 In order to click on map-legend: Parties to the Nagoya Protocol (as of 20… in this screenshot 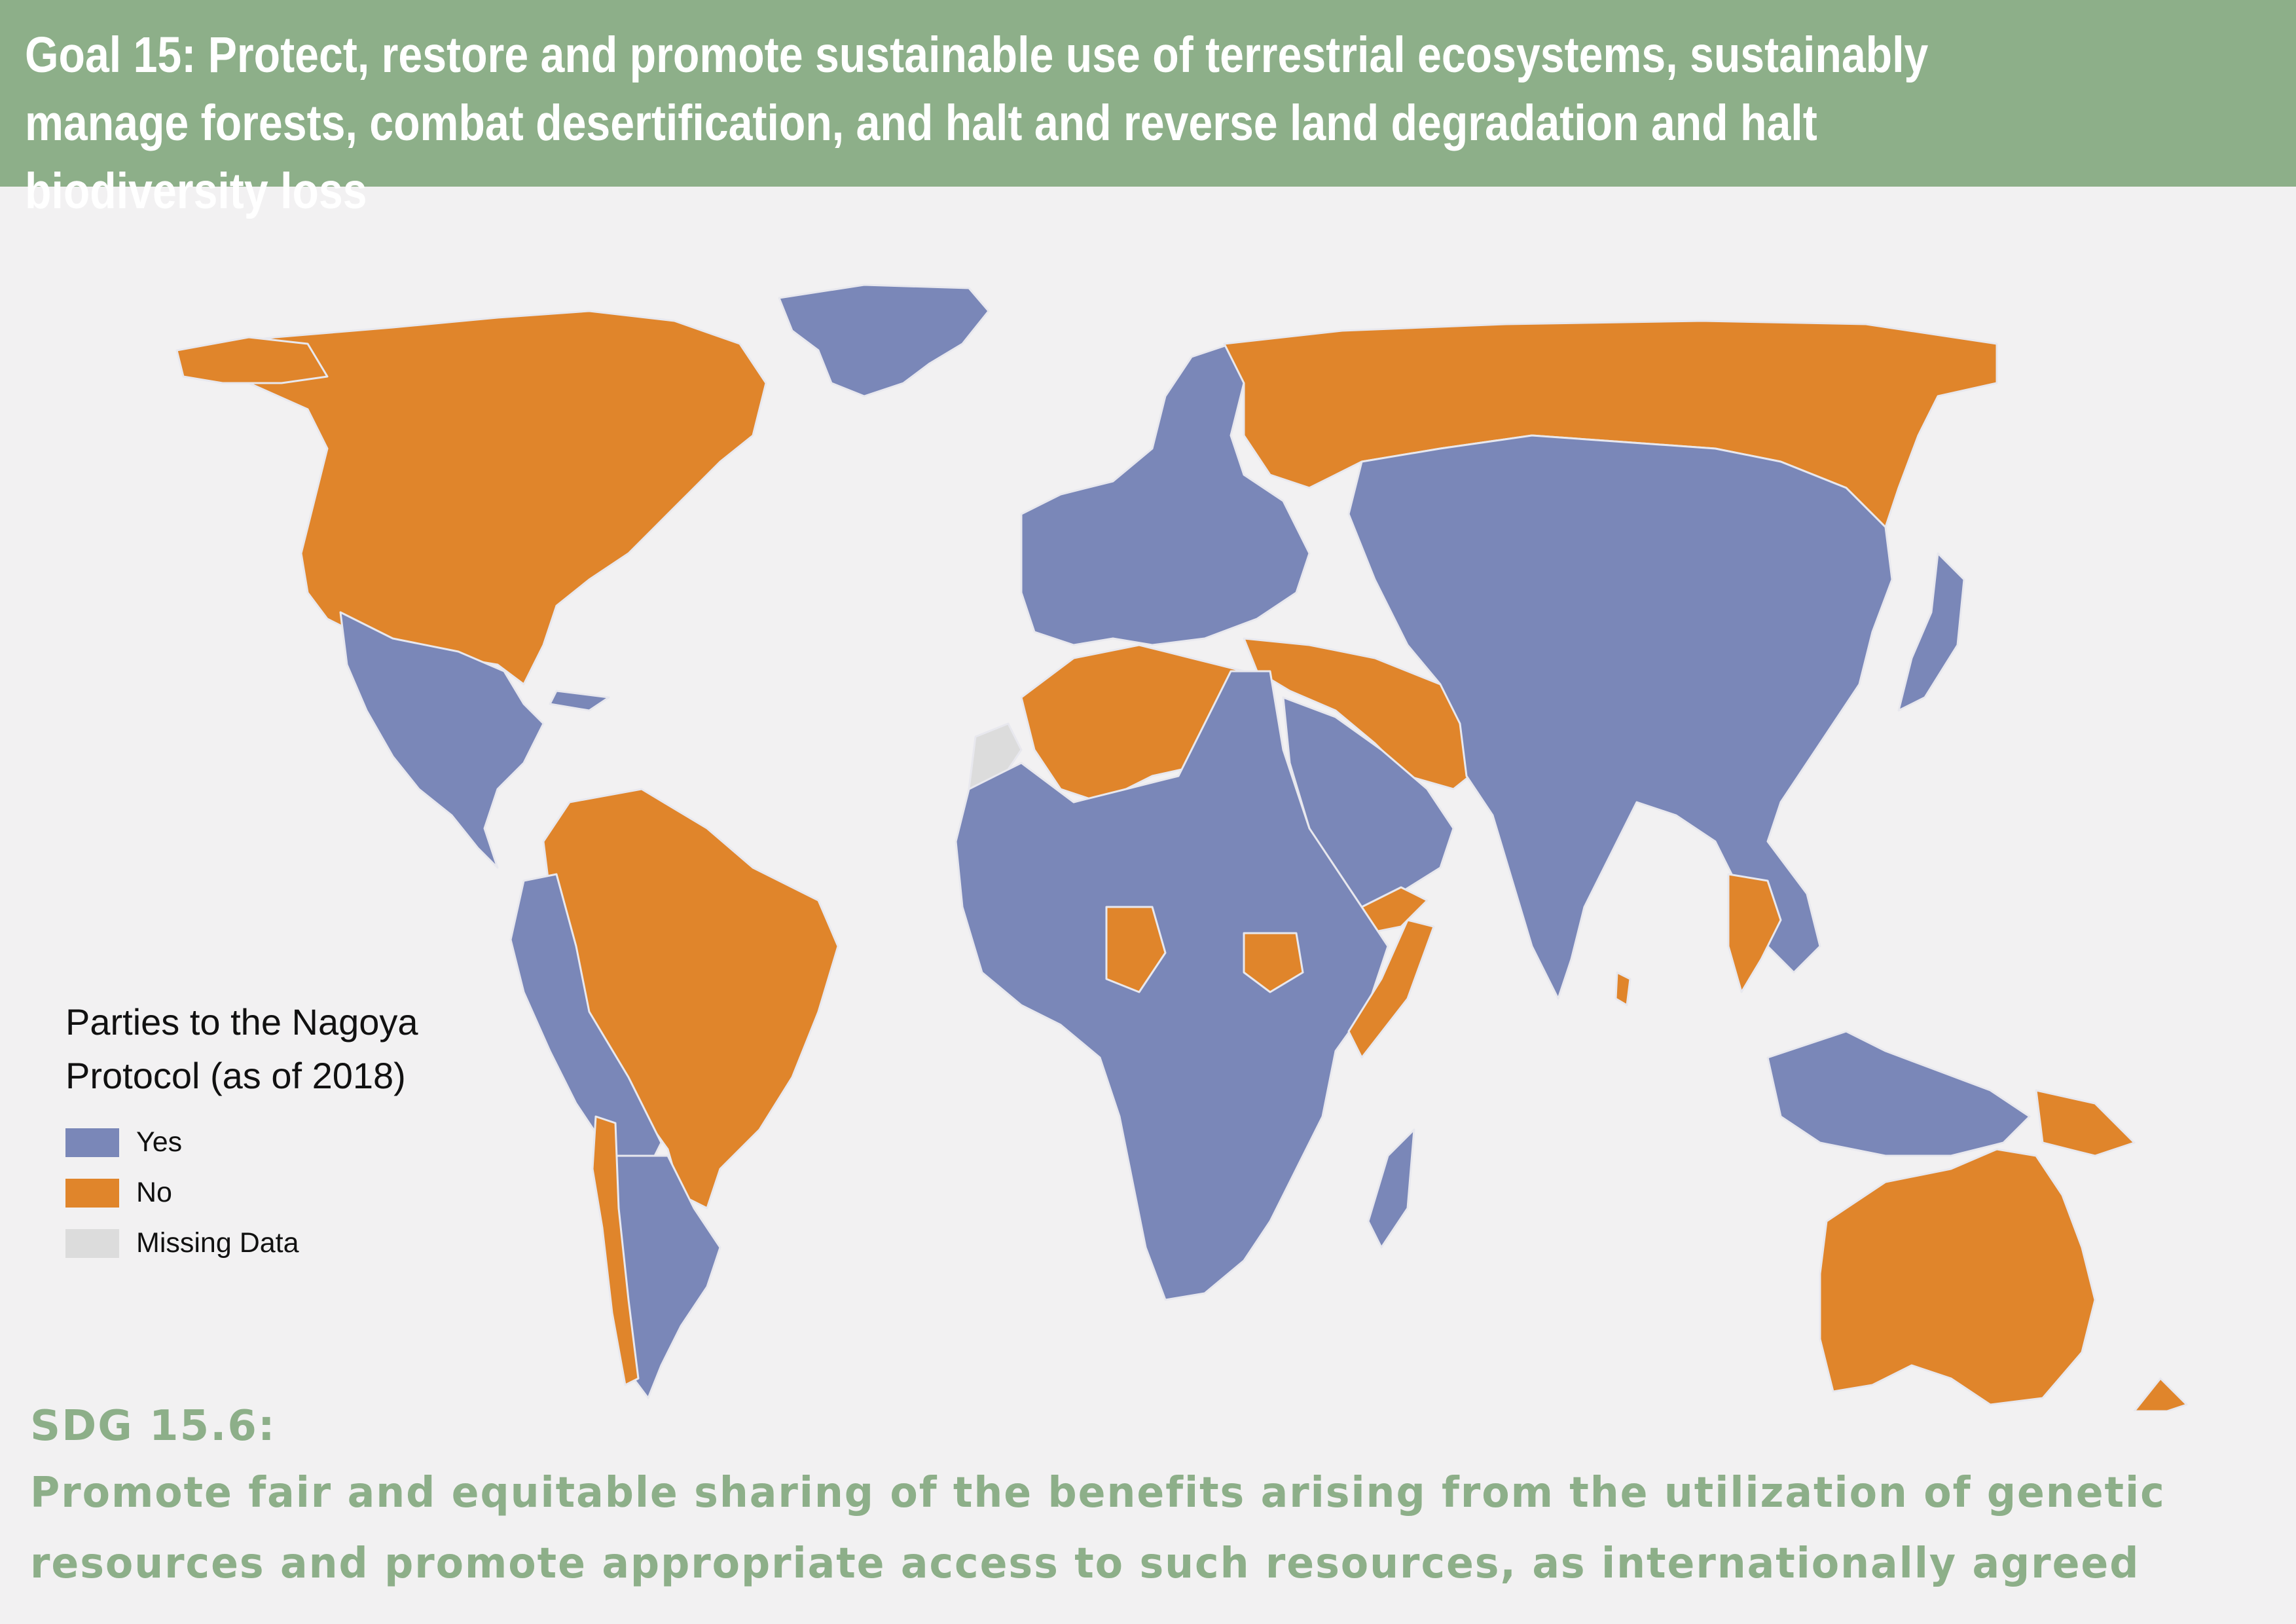, I will do `click(274, 1131)`.